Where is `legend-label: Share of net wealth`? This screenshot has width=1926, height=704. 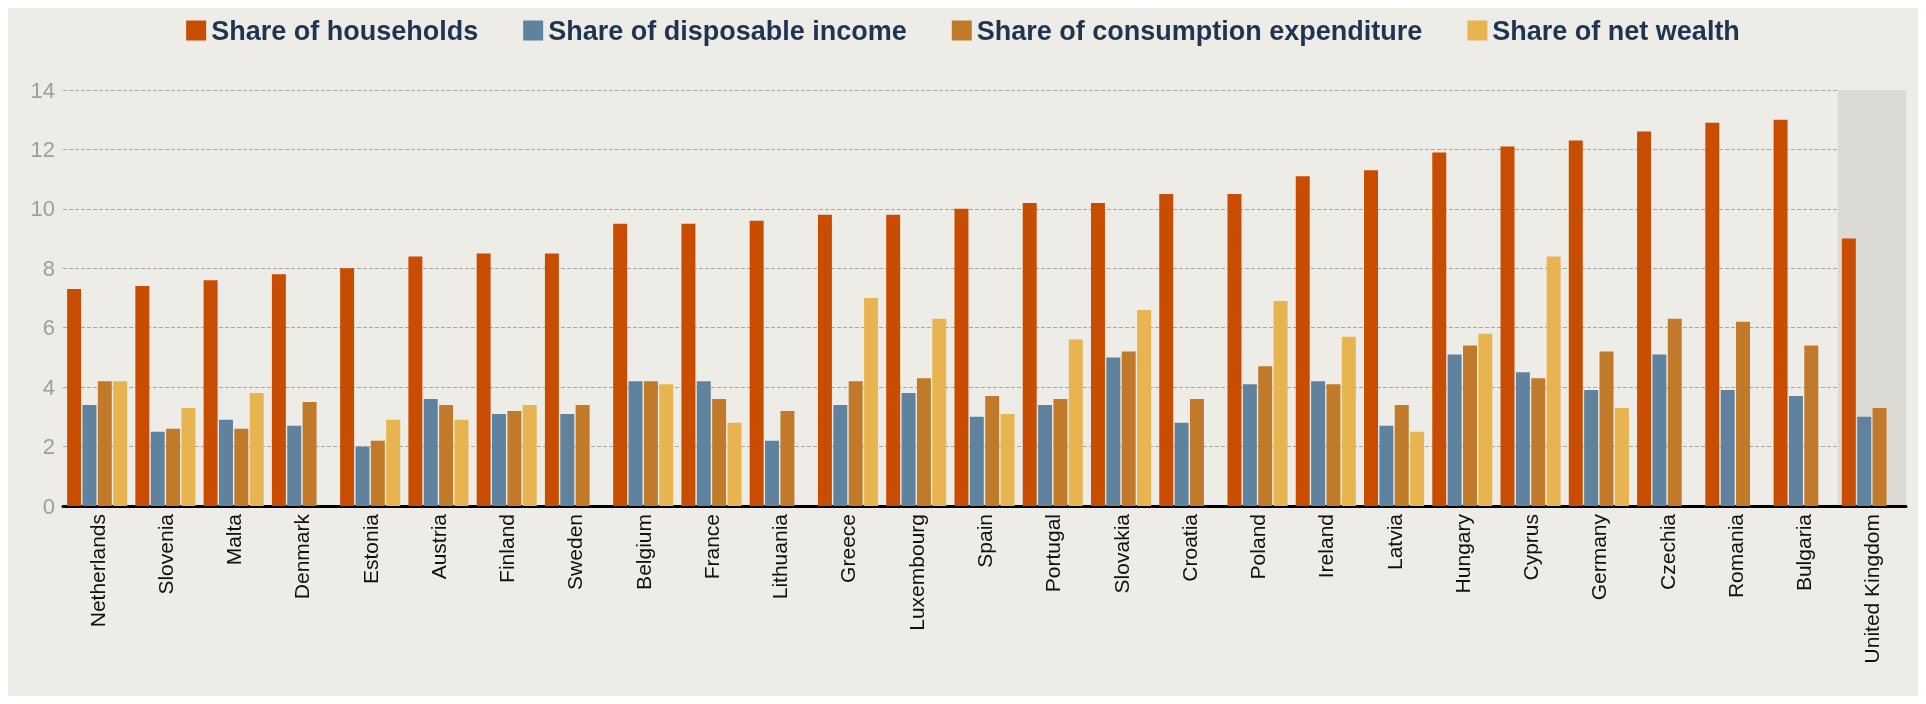 legend-label: Share of net wealth is located at coordinates (1616, 30).